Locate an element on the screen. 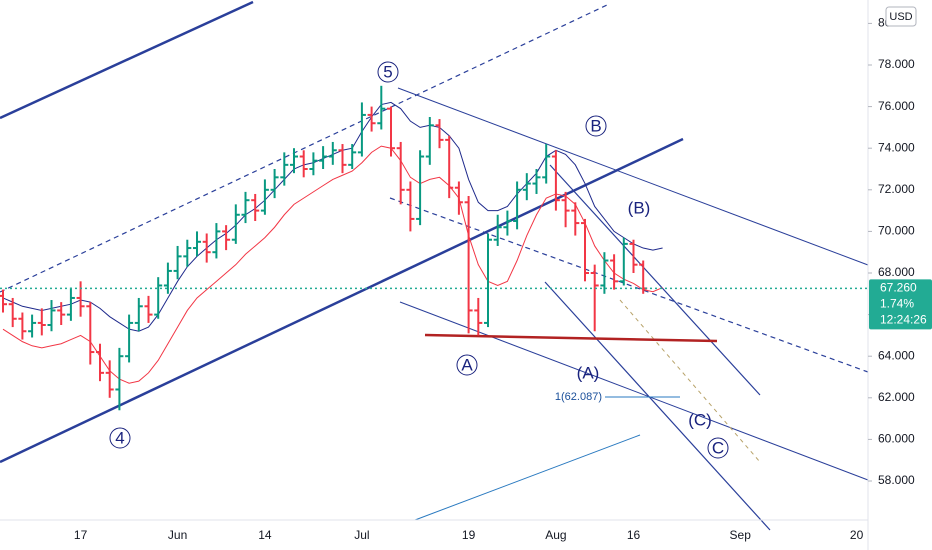  y-tick-label: 62.000 is located at coordinates (896, 397).